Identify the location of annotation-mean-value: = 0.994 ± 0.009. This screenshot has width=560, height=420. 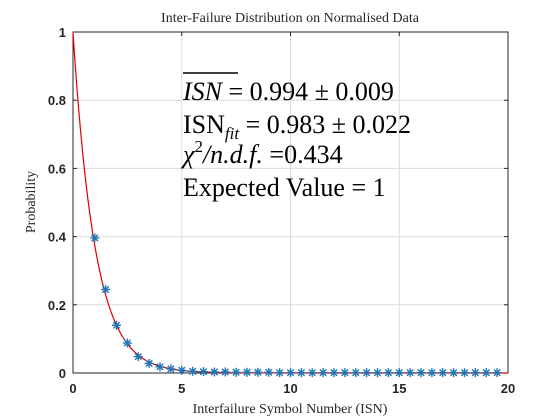
(308, 91).